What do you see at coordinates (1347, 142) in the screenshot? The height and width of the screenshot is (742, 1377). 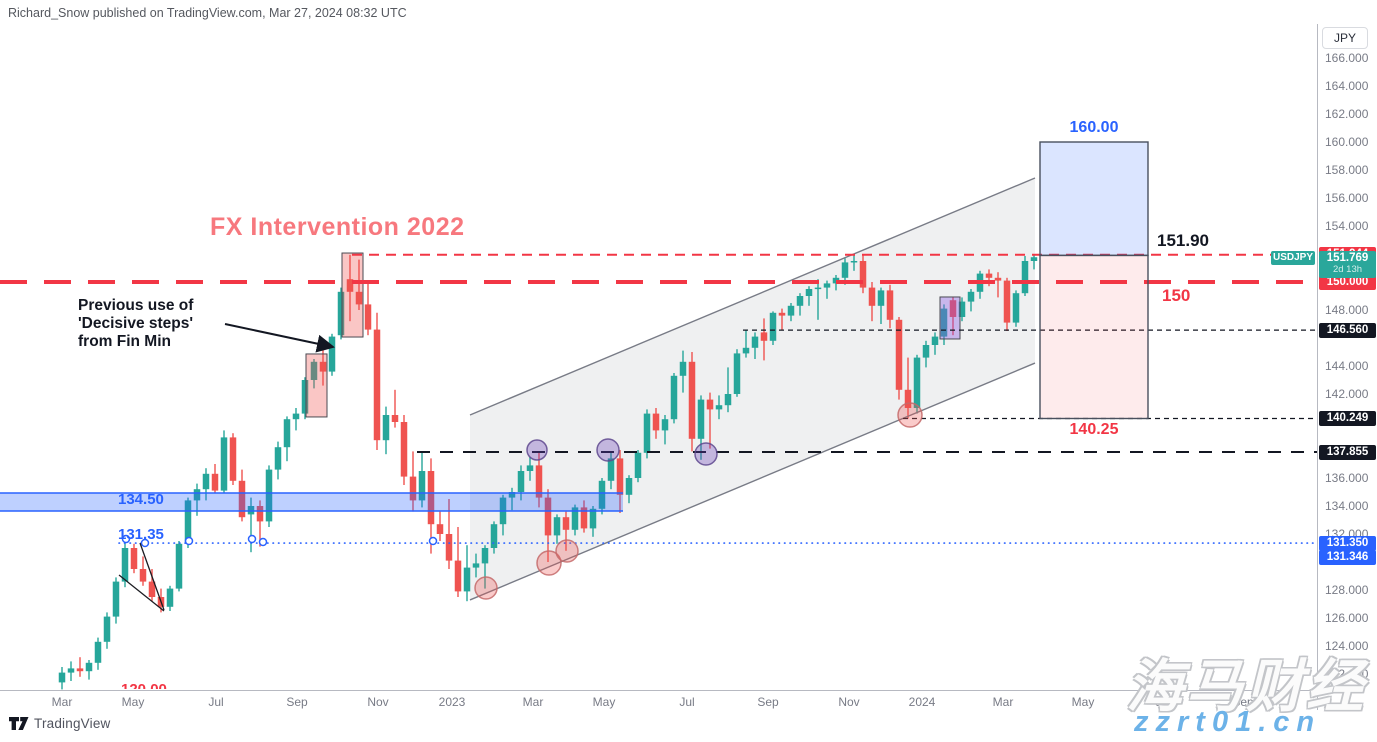 I see `price-tick: 160.000` at bounding box center [1347, 142].